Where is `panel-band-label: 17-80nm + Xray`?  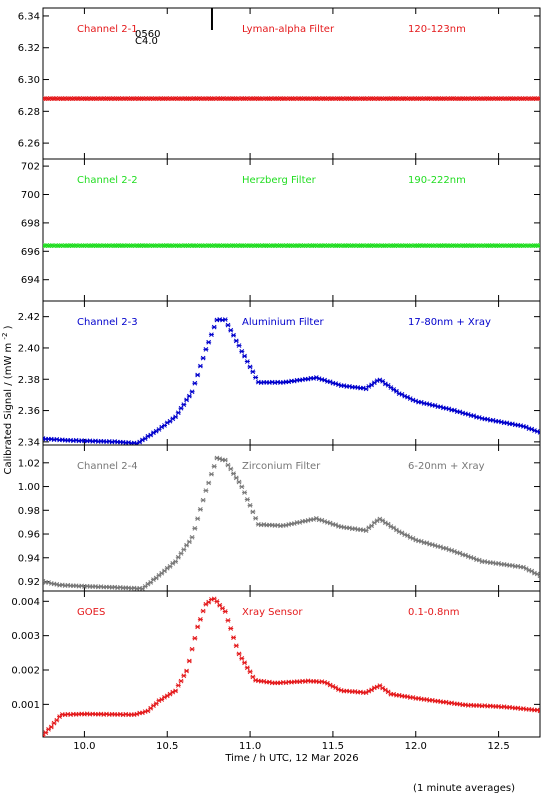
panel-band-label: 17-80nm + Xray is located at coordinates (449, 322).